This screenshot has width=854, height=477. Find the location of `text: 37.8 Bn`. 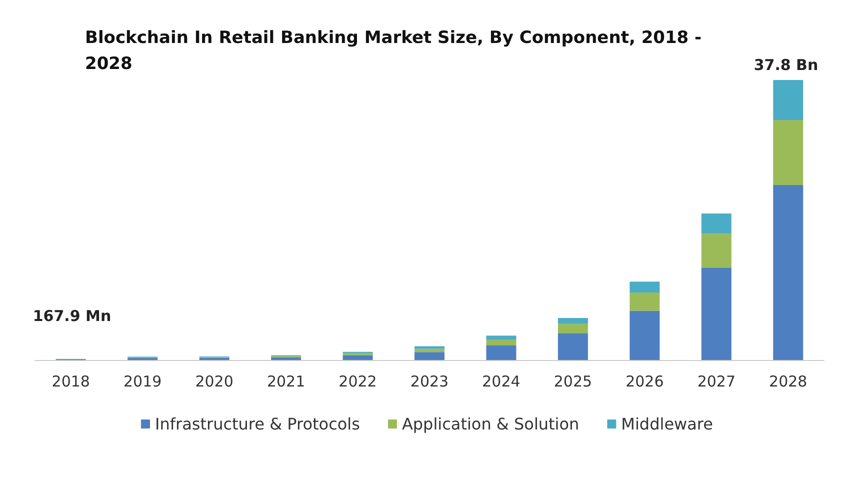

text: 37.8 Bn is located at coordinates (786, 65).